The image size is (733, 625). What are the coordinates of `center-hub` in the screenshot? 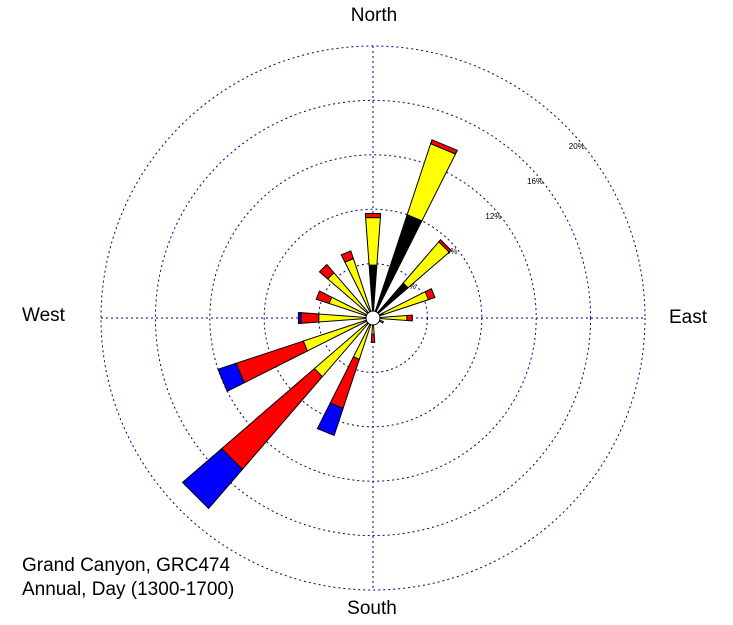 It's located at (373, 318).